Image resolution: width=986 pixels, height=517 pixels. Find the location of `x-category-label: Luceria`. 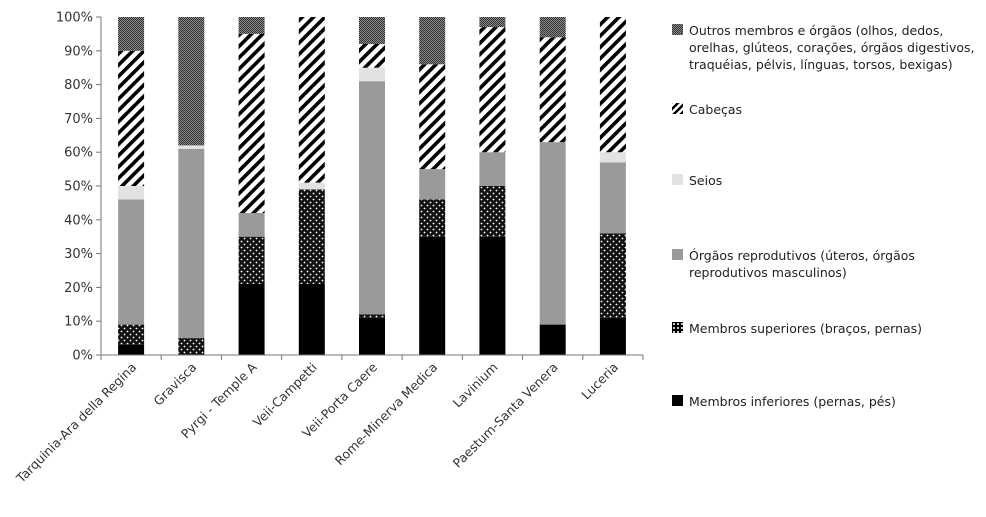

x-category-label: Luceria is located at coordinates (599, 381).